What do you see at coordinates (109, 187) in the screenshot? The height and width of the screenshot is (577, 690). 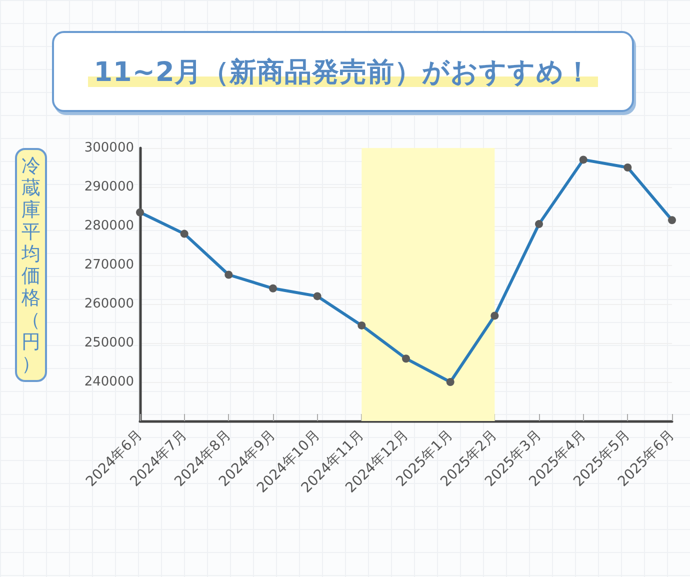 I see `y-tick-label: 290000` at bounding box center [109, 187].